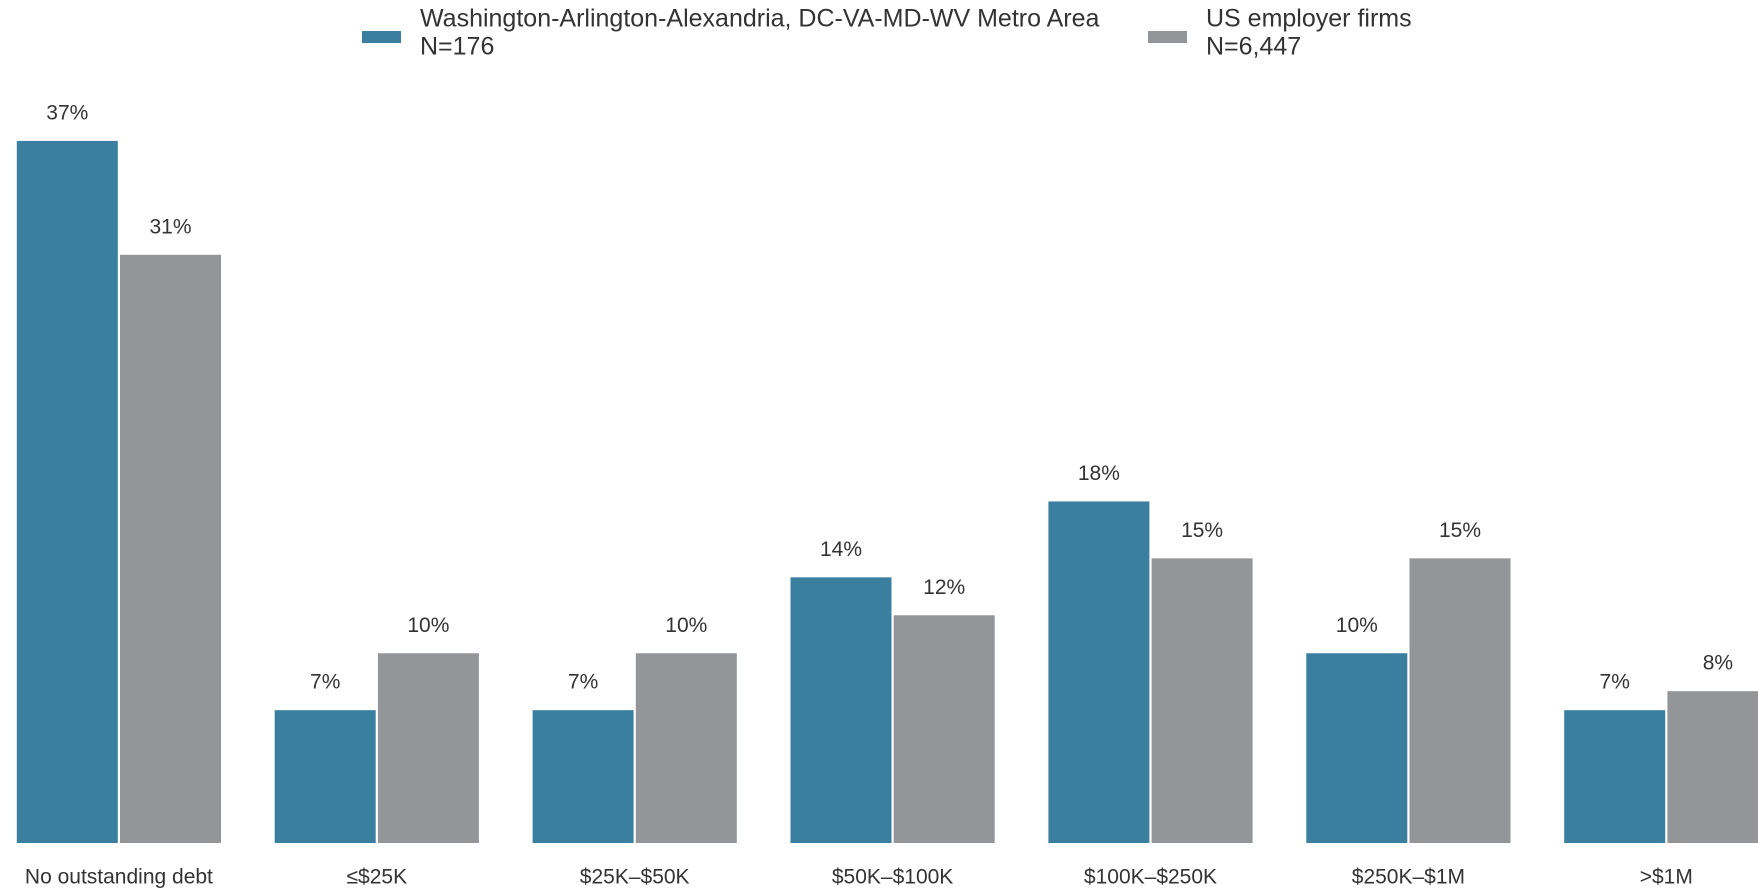 This screenshot has height=890, width=1758. I want to click on value-label: 18%, so click(1099, 473).